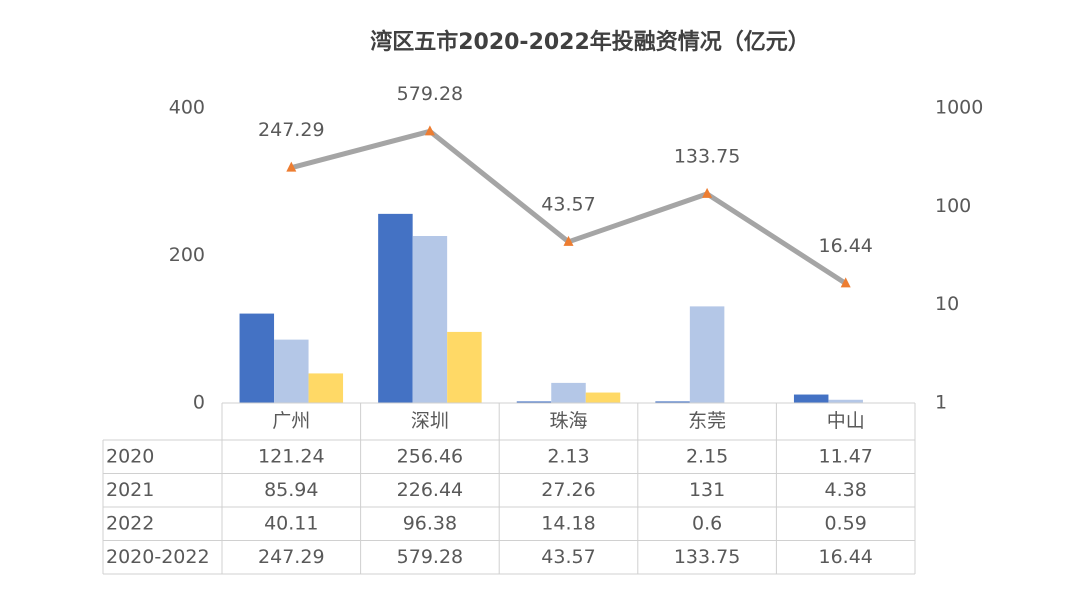  I want to click on category-label: 广州, so click(291, 421).